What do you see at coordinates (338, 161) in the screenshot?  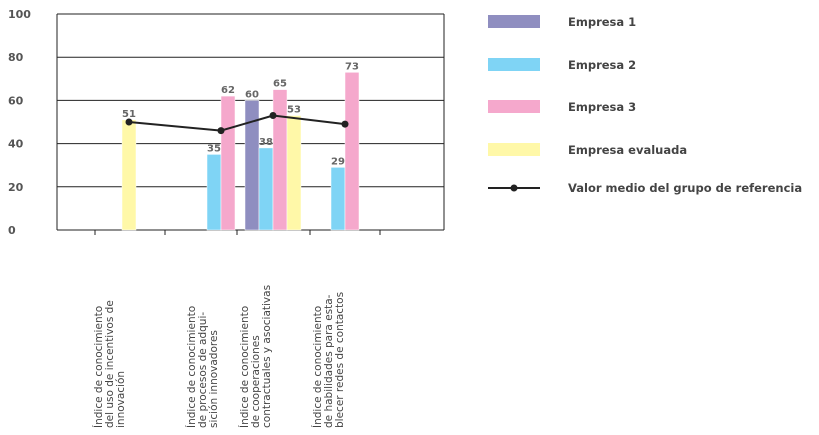 I see `data-label-empresa-2: 29` at bounding box center [338, 161].